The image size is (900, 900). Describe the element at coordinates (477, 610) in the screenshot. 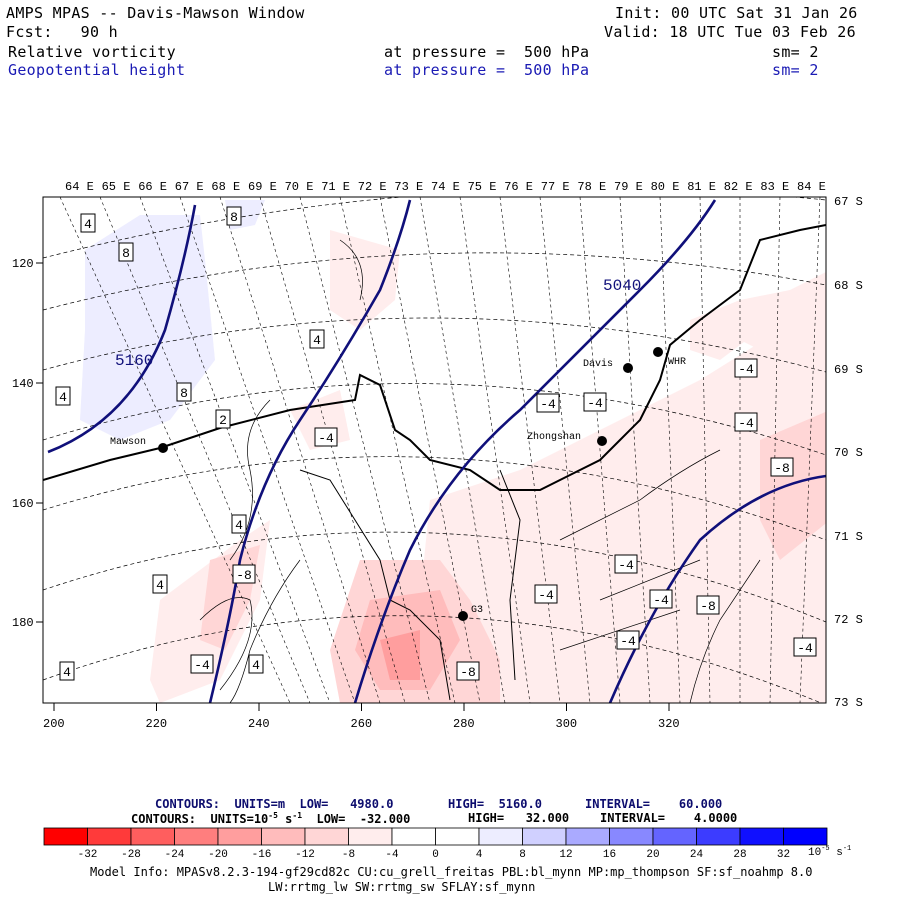

I see `station-label: G3` at that location.